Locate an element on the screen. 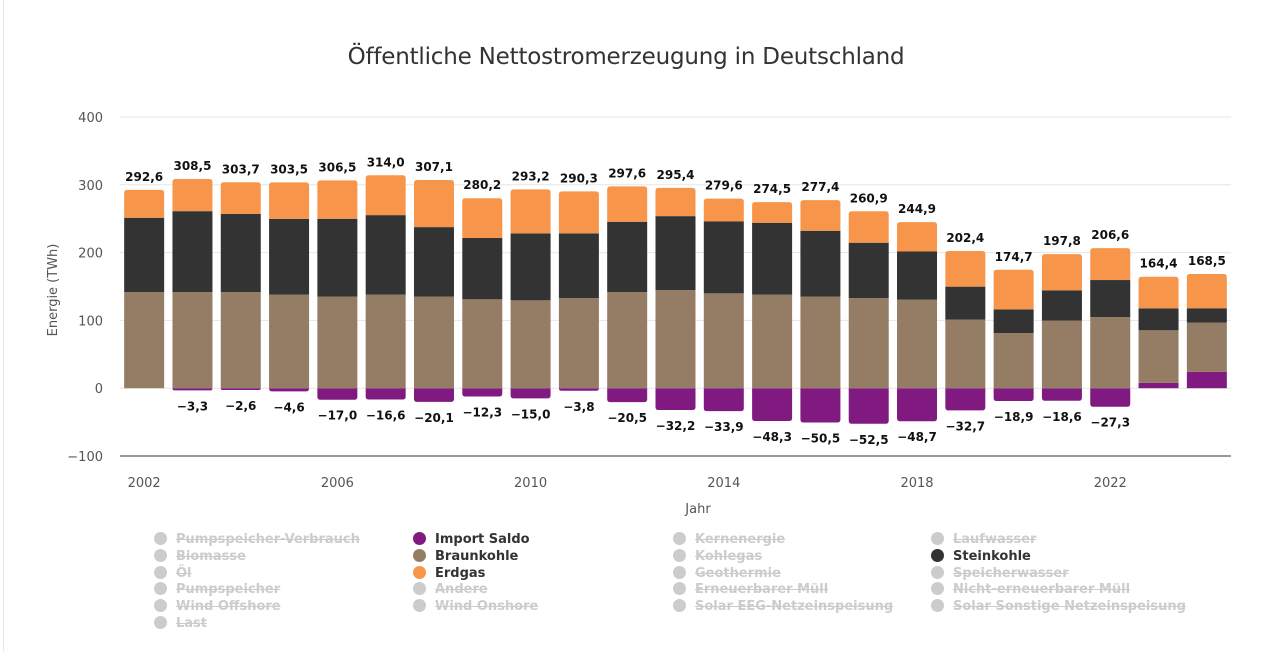 This screenshot has height=651, width=1280. legend-item-erdgas: Erdgas is located at coordinates (449, 573).